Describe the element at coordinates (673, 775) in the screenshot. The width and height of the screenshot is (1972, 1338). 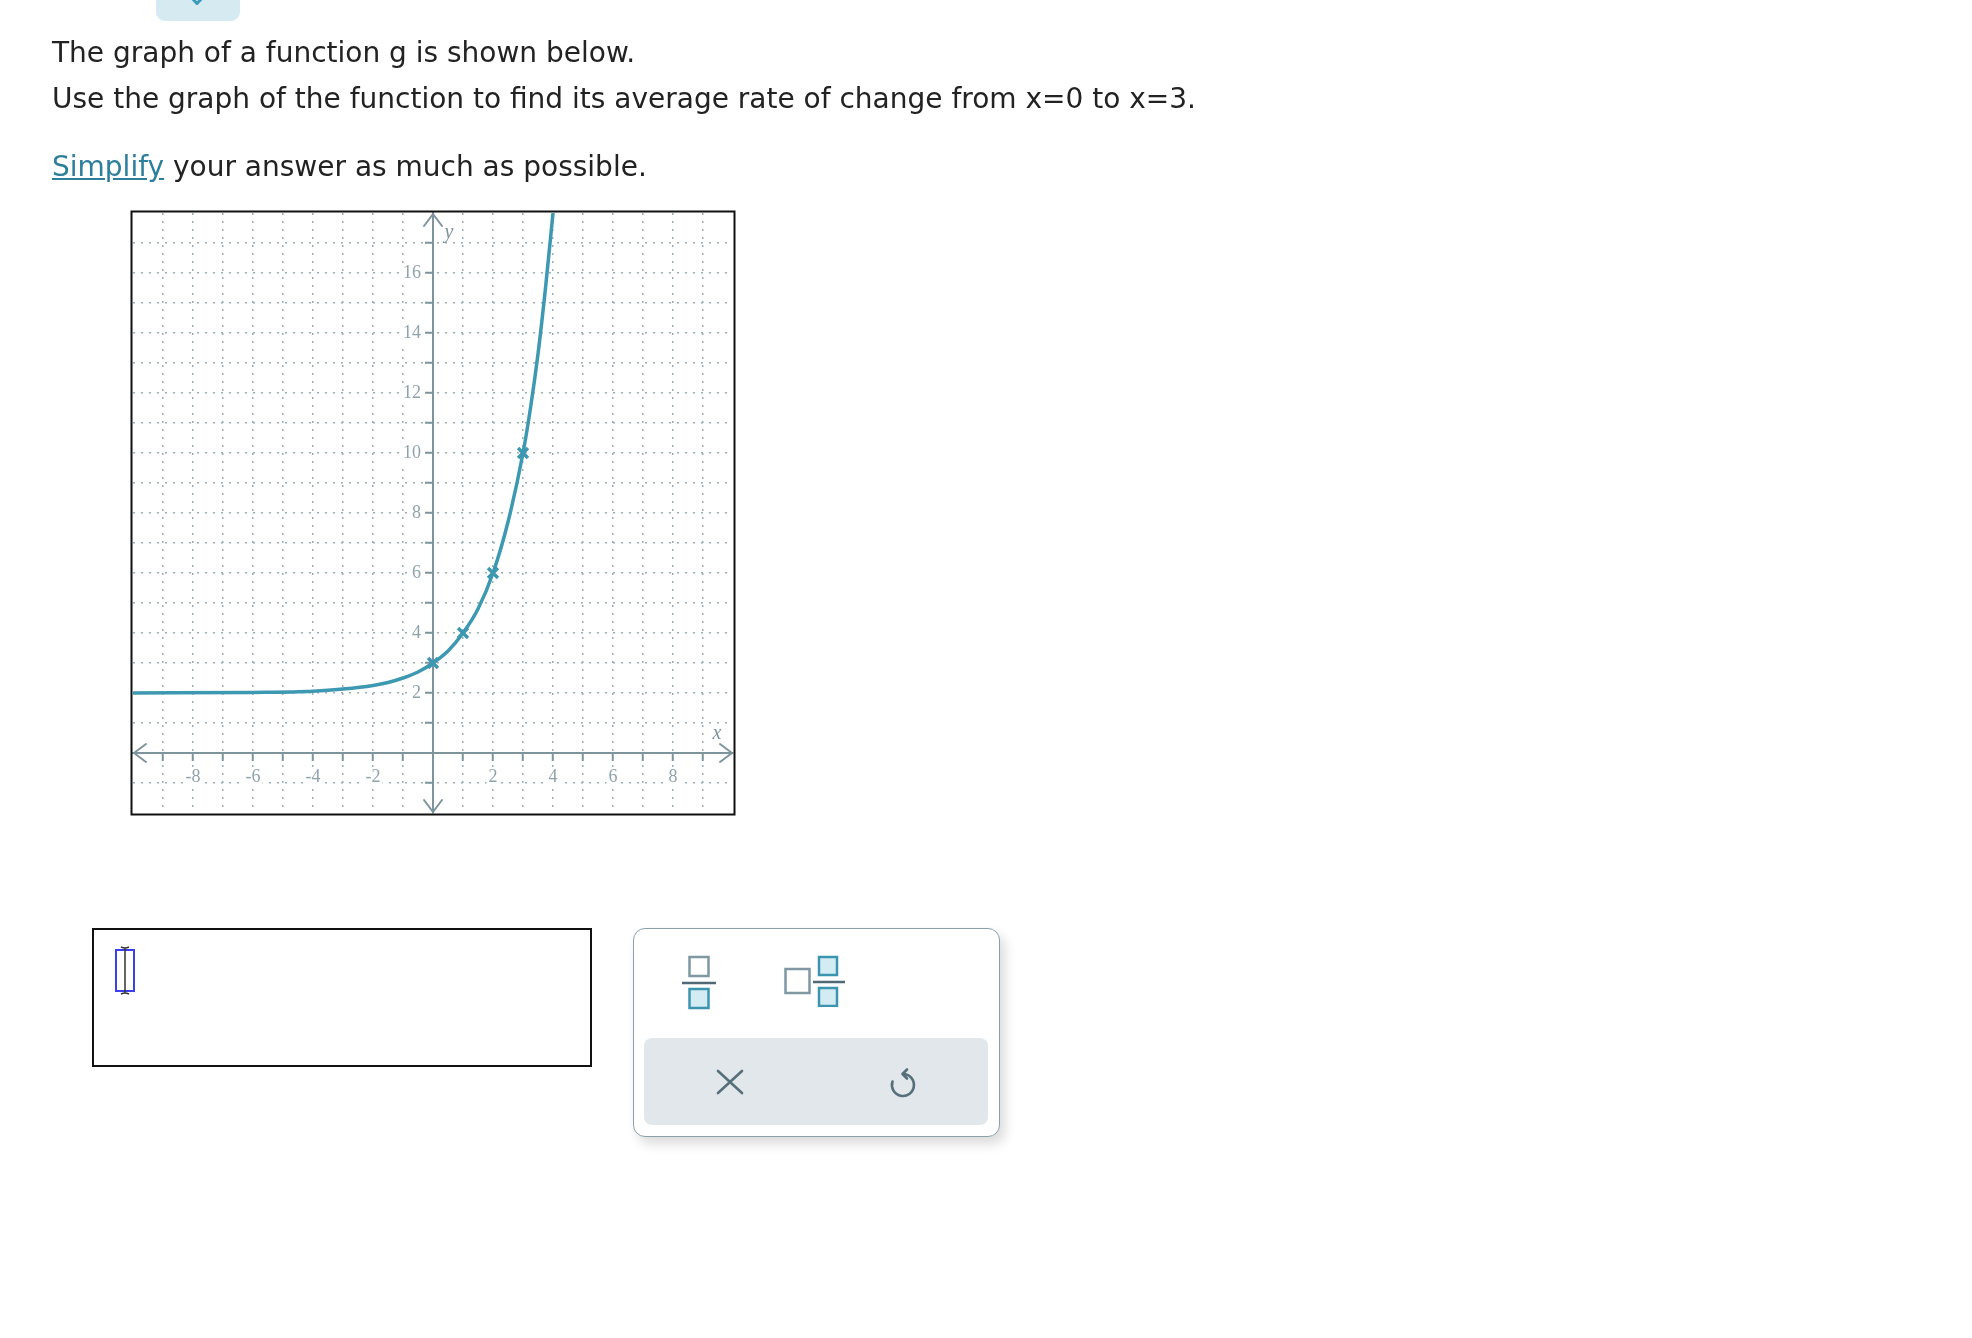
I see `x-tick-label: 8` at that location.